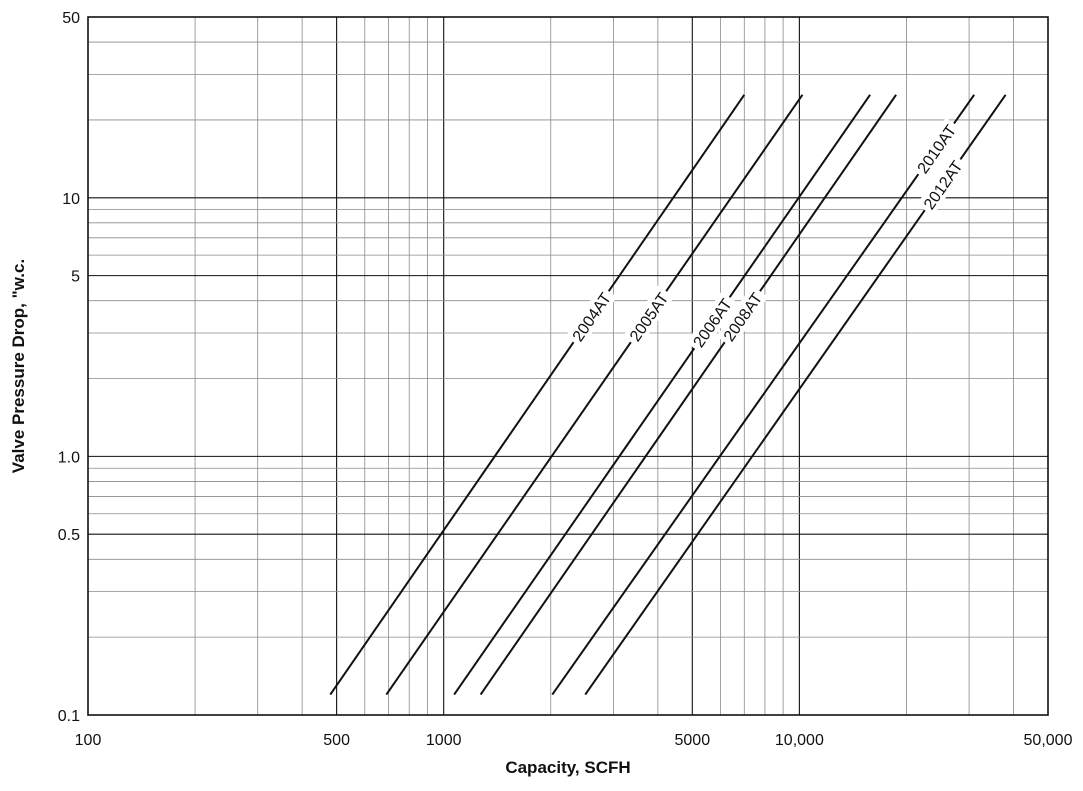  Describe the element at coordinates (71, 199) in the screenshot. I see `y-tick-label: 10` at that location.